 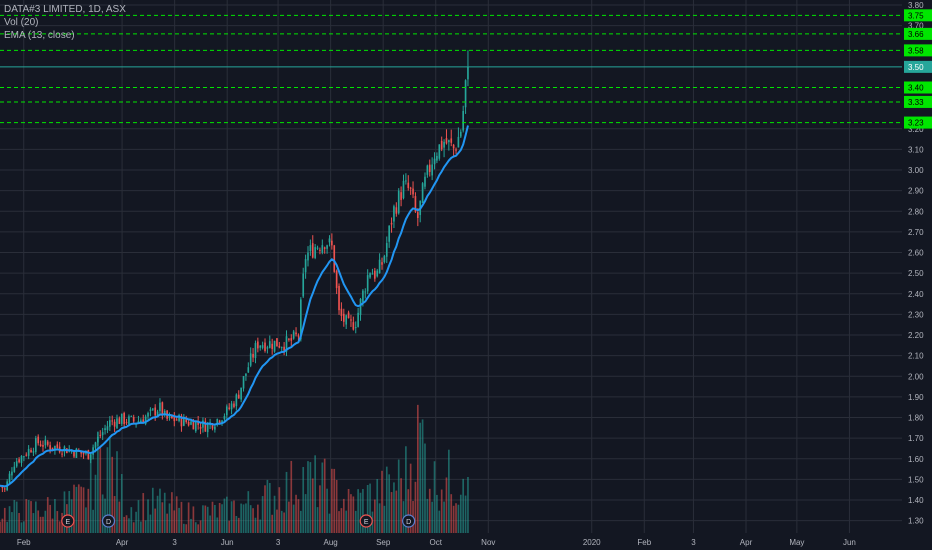 I want to click on level-label: 3.40, so click(x=916, y=88).